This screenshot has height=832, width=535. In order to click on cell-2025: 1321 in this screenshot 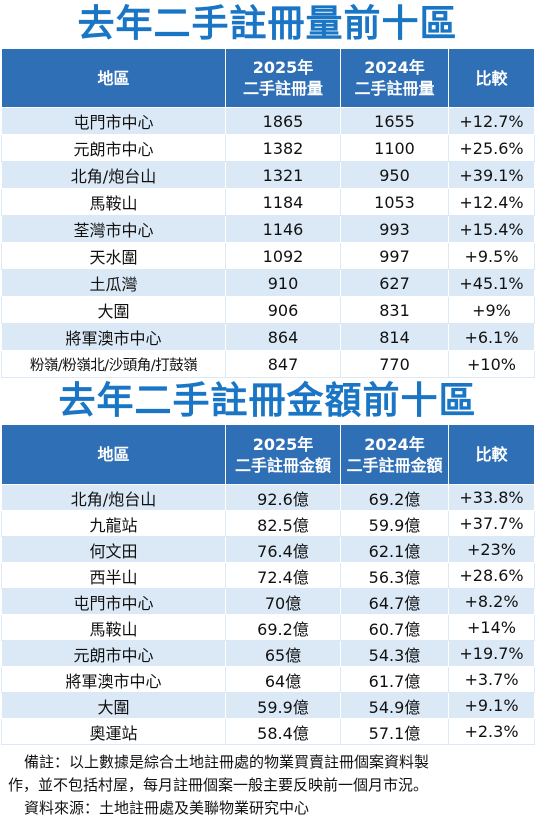, I will do `click(283, 175)`.